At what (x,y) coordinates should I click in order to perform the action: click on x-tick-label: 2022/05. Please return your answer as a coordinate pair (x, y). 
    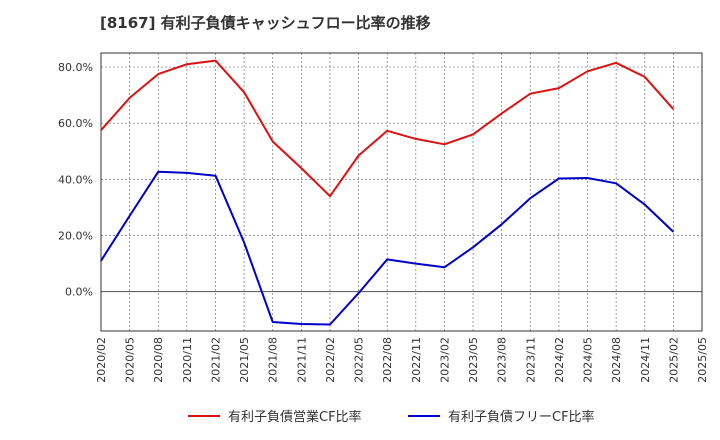
    Looking at the image, I should click on (359, 360).